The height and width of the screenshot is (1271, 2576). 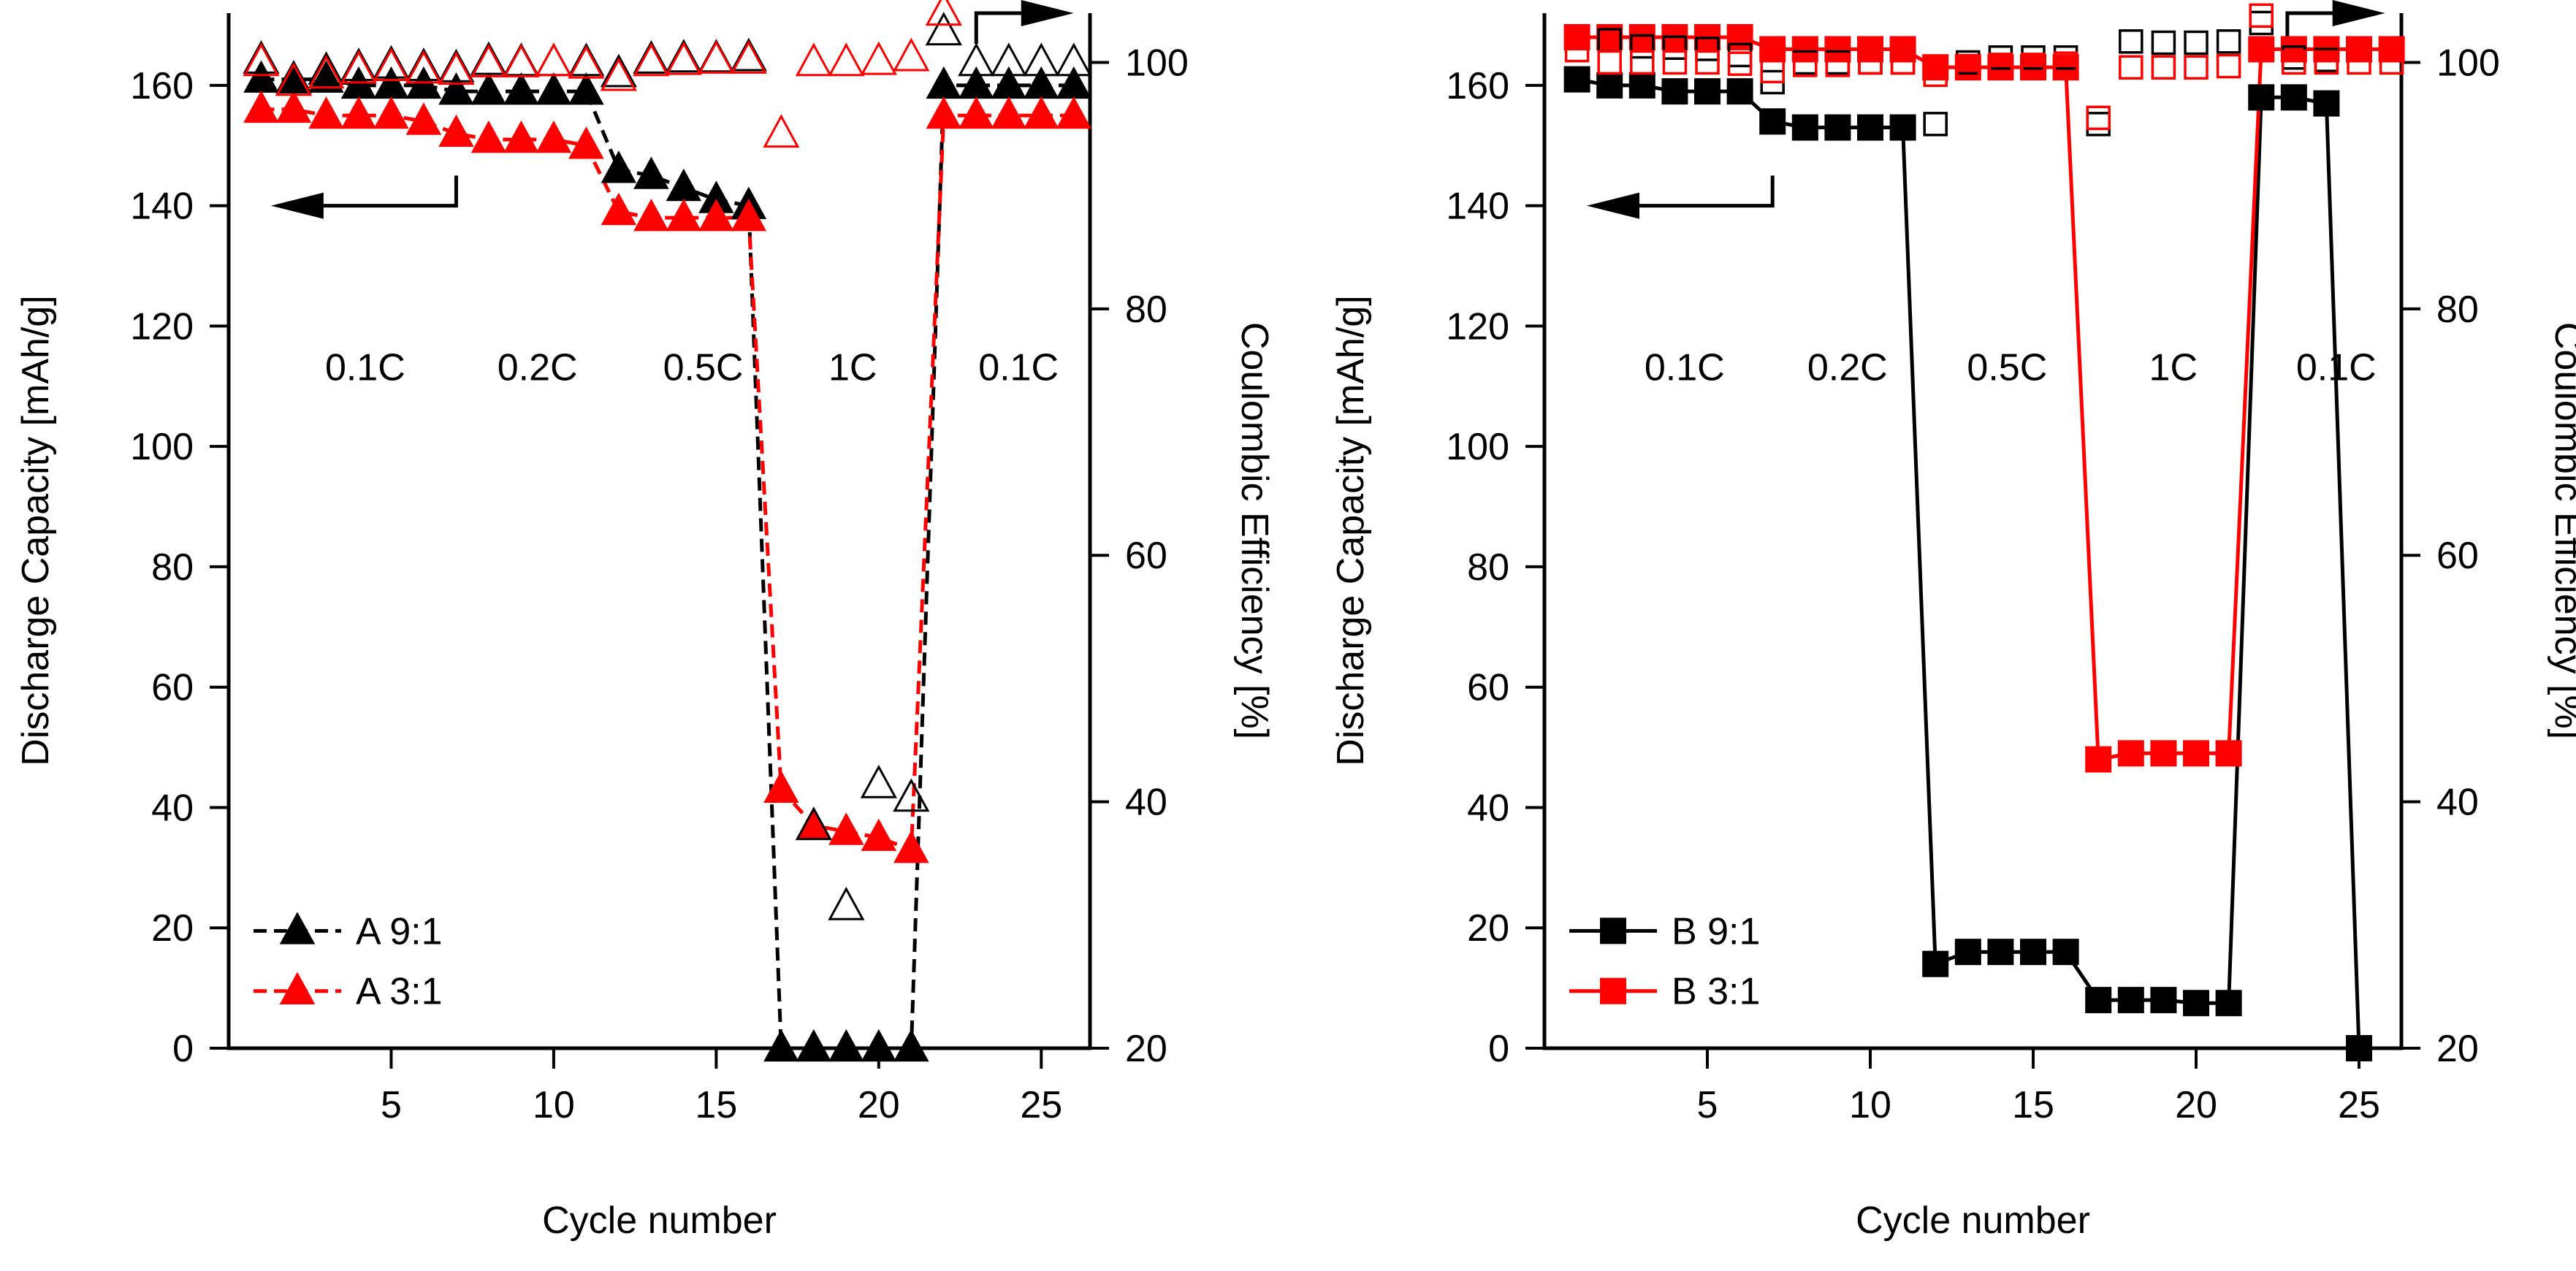 I want to click on y-tick-label: 60, so click(x=1488, y=688).